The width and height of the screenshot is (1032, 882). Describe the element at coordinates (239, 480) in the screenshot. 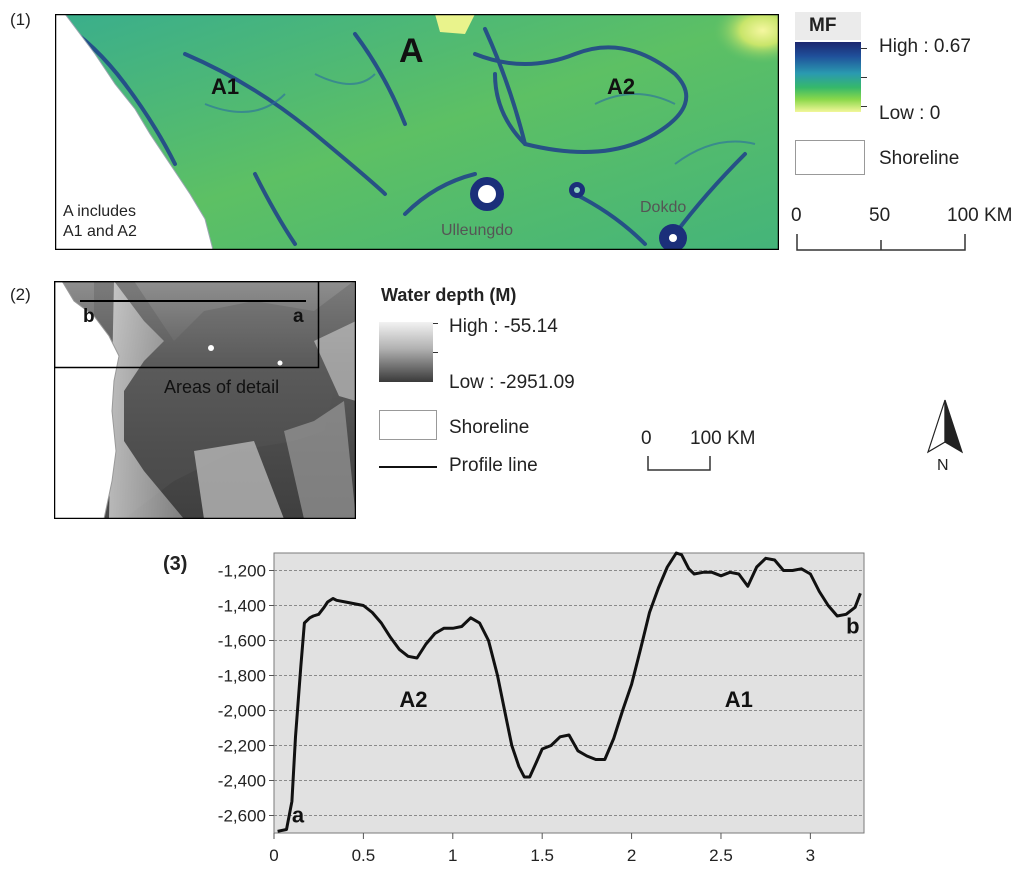

I see `depth-shelf-south` at that location.